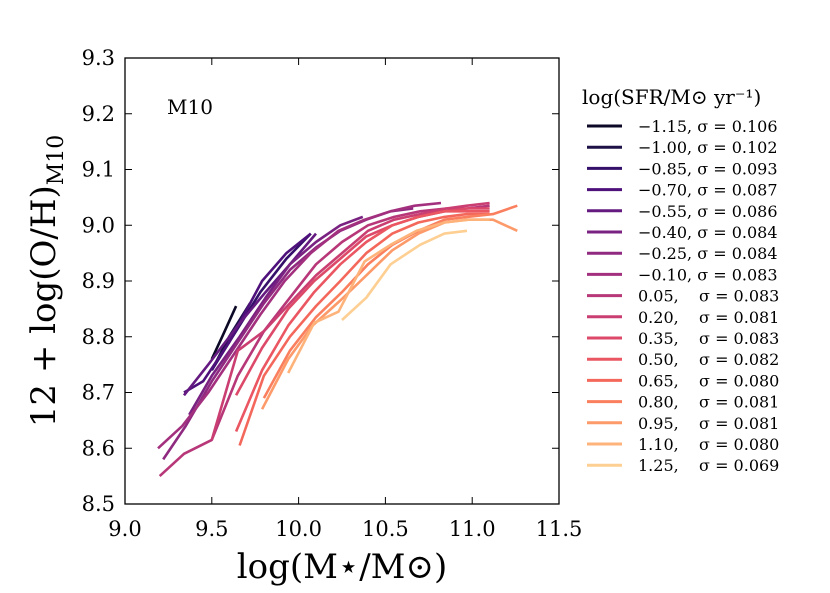 The image size is (830, 593). What do you see at coordinates (98, 58) in the screenshot?
I see `y-tick-label-8: 9.3` at bounding box center [98, 58].